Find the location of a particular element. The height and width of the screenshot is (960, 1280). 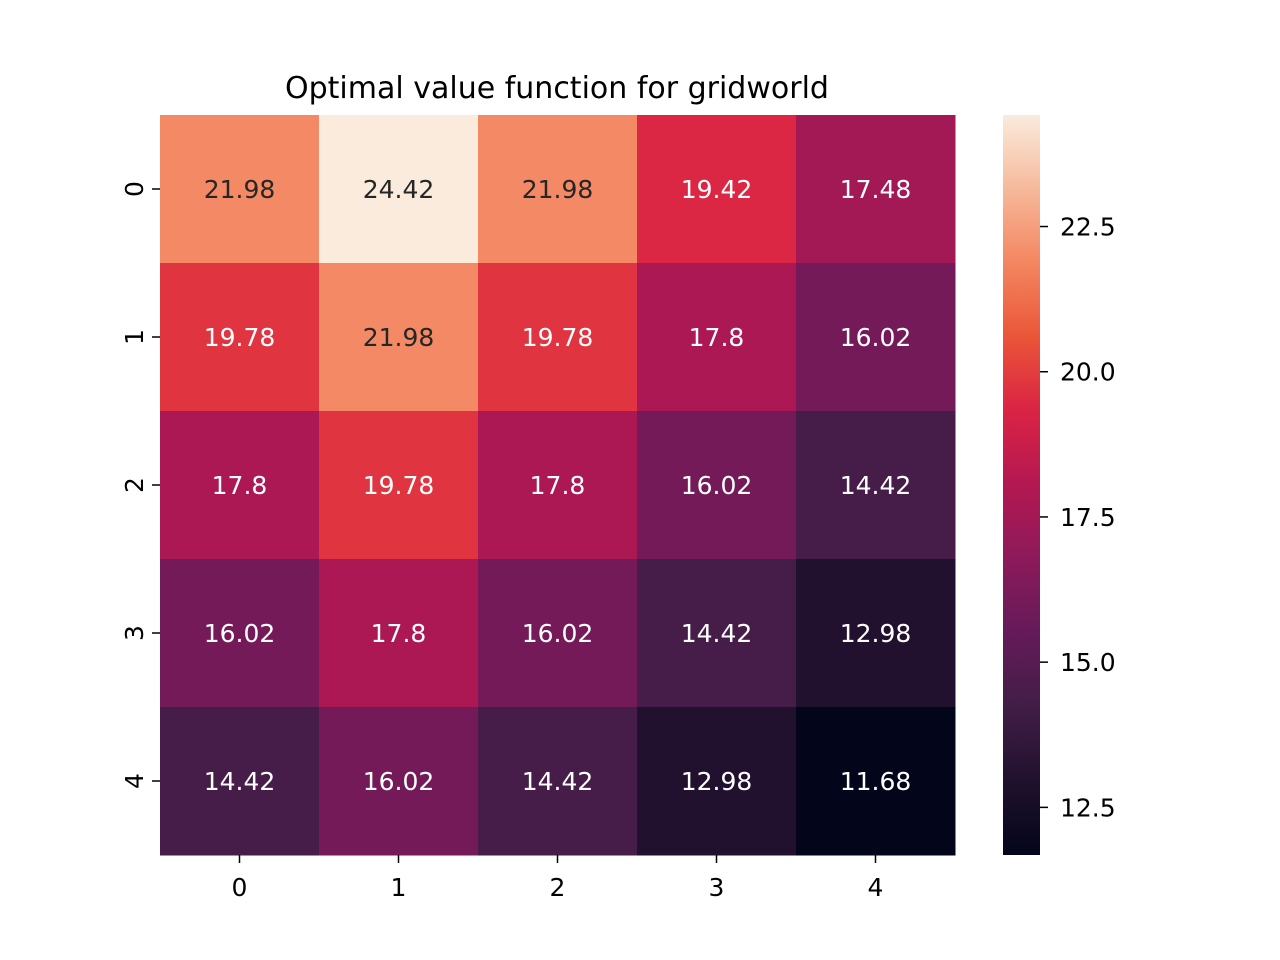

colorbar-tick-label: 17.5 is located at coordinates (1088, 517).